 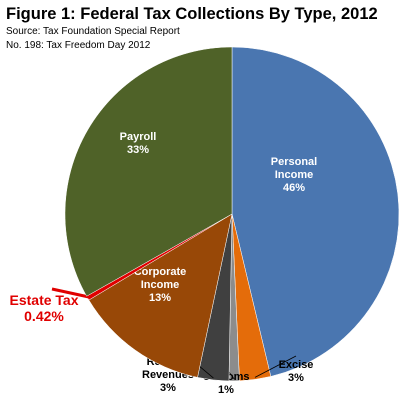 I want to click on slice-value-label: 13%, so click(x=160, y=298).